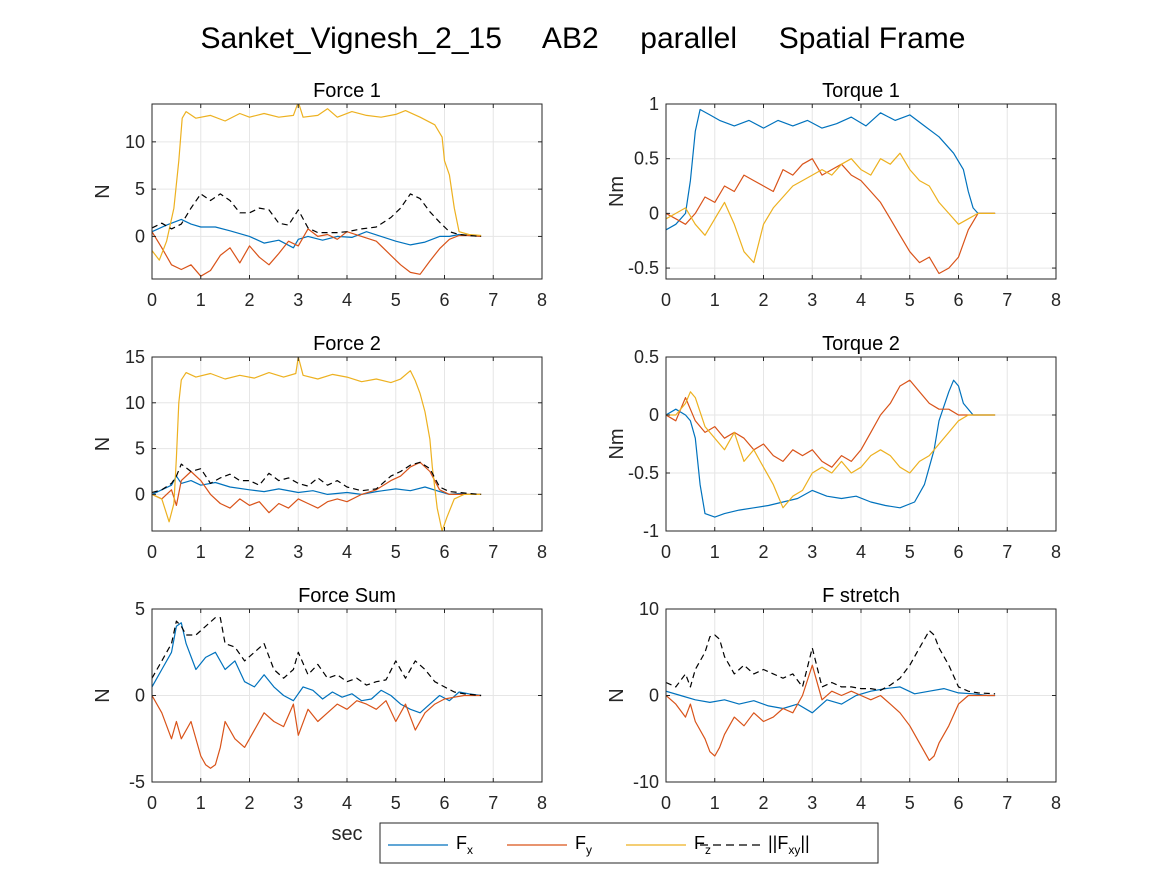 The image size is (1167, 875). Describe the element at coordinates (549, 845) in the screenshot. I see `legend-item-fy: Fy` at that location.